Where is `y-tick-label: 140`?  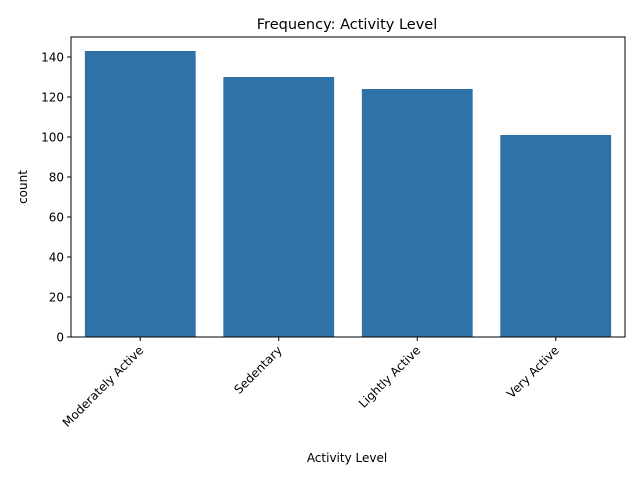
y-tick-label: 140 is located at coordinates (52, 58).